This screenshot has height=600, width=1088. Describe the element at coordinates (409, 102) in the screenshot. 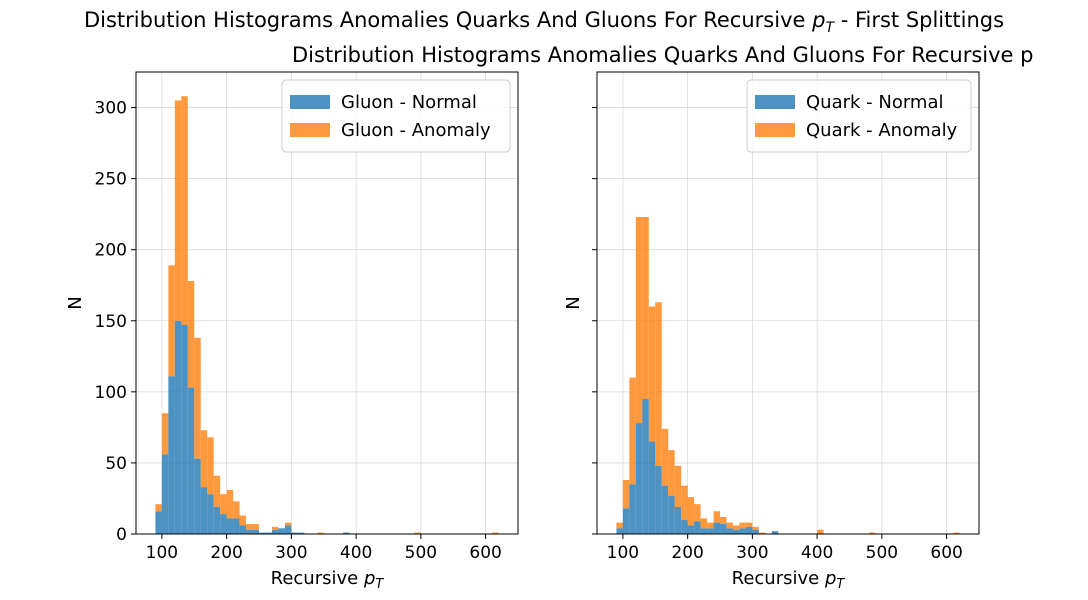

I see `legend-label: Gluon - Normal` at that location.